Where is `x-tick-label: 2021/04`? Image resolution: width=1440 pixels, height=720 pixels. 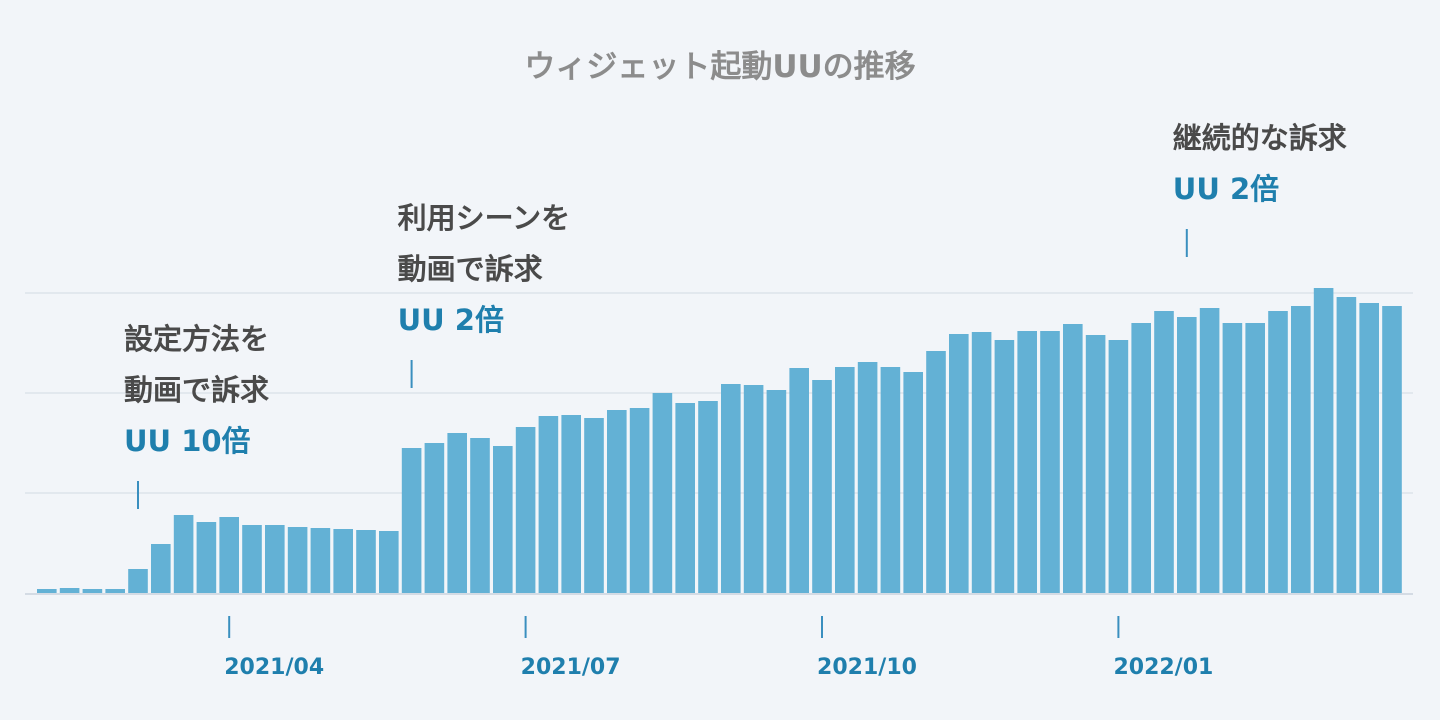
x-tick-label: 2021/04 is located at coordinates (274, 667).